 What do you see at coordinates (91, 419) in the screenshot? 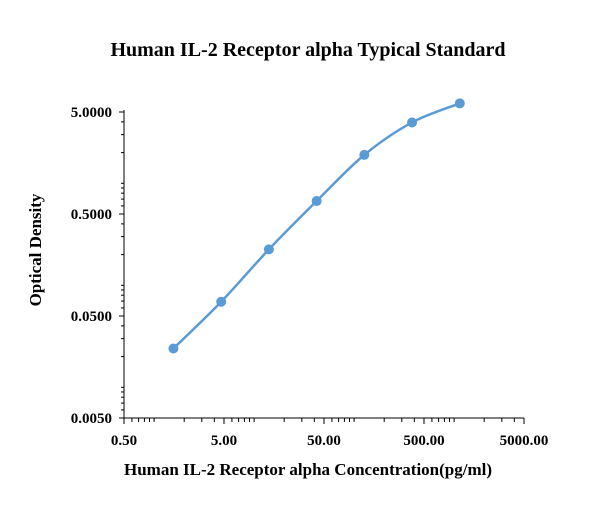
I see `y-tick-label: 0.0050` at bounding box center [91, 419].